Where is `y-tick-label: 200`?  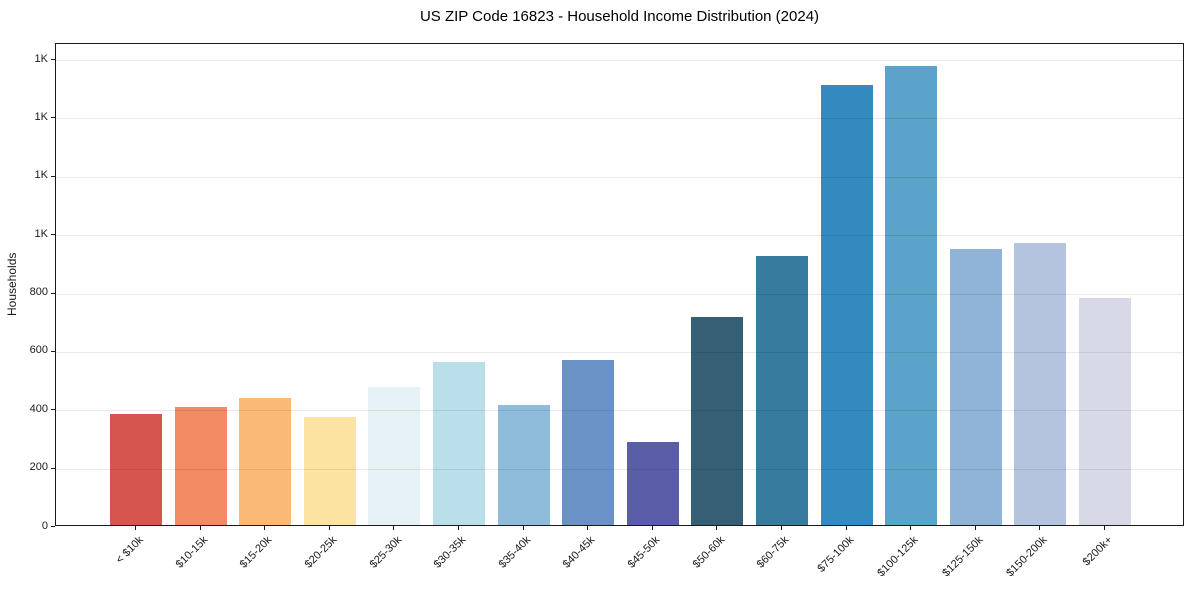 y-tick-label: 200 is located at coordinates (38, 467).